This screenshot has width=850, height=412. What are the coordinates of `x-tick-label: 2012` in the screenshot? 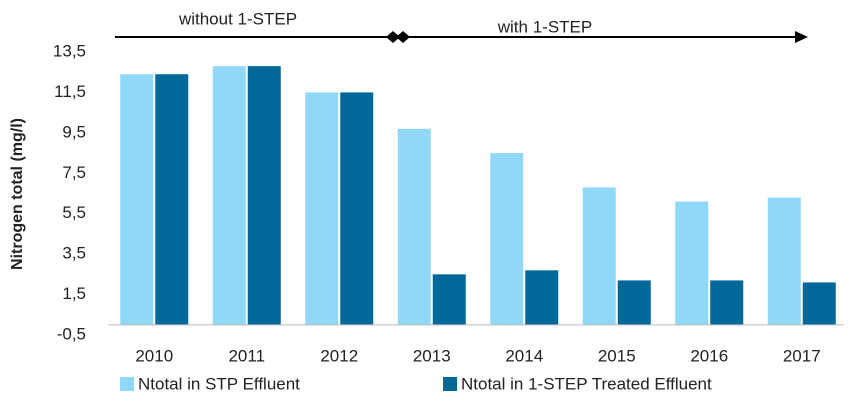 It's located at (339, 355).